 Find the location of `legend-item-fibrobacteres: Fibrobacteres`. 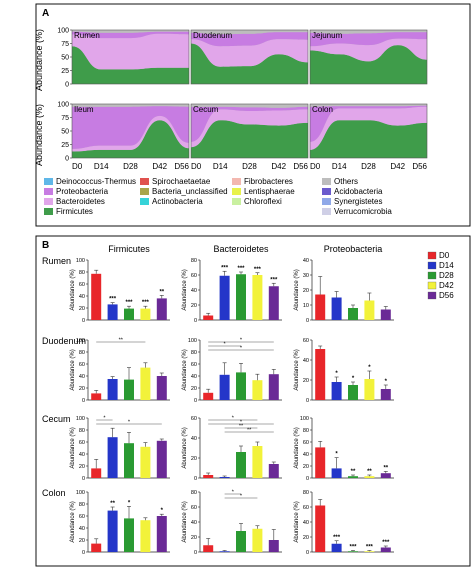

legend-item-fibrobacteres: Fibrobacteres is located at coordinates (262, 181).